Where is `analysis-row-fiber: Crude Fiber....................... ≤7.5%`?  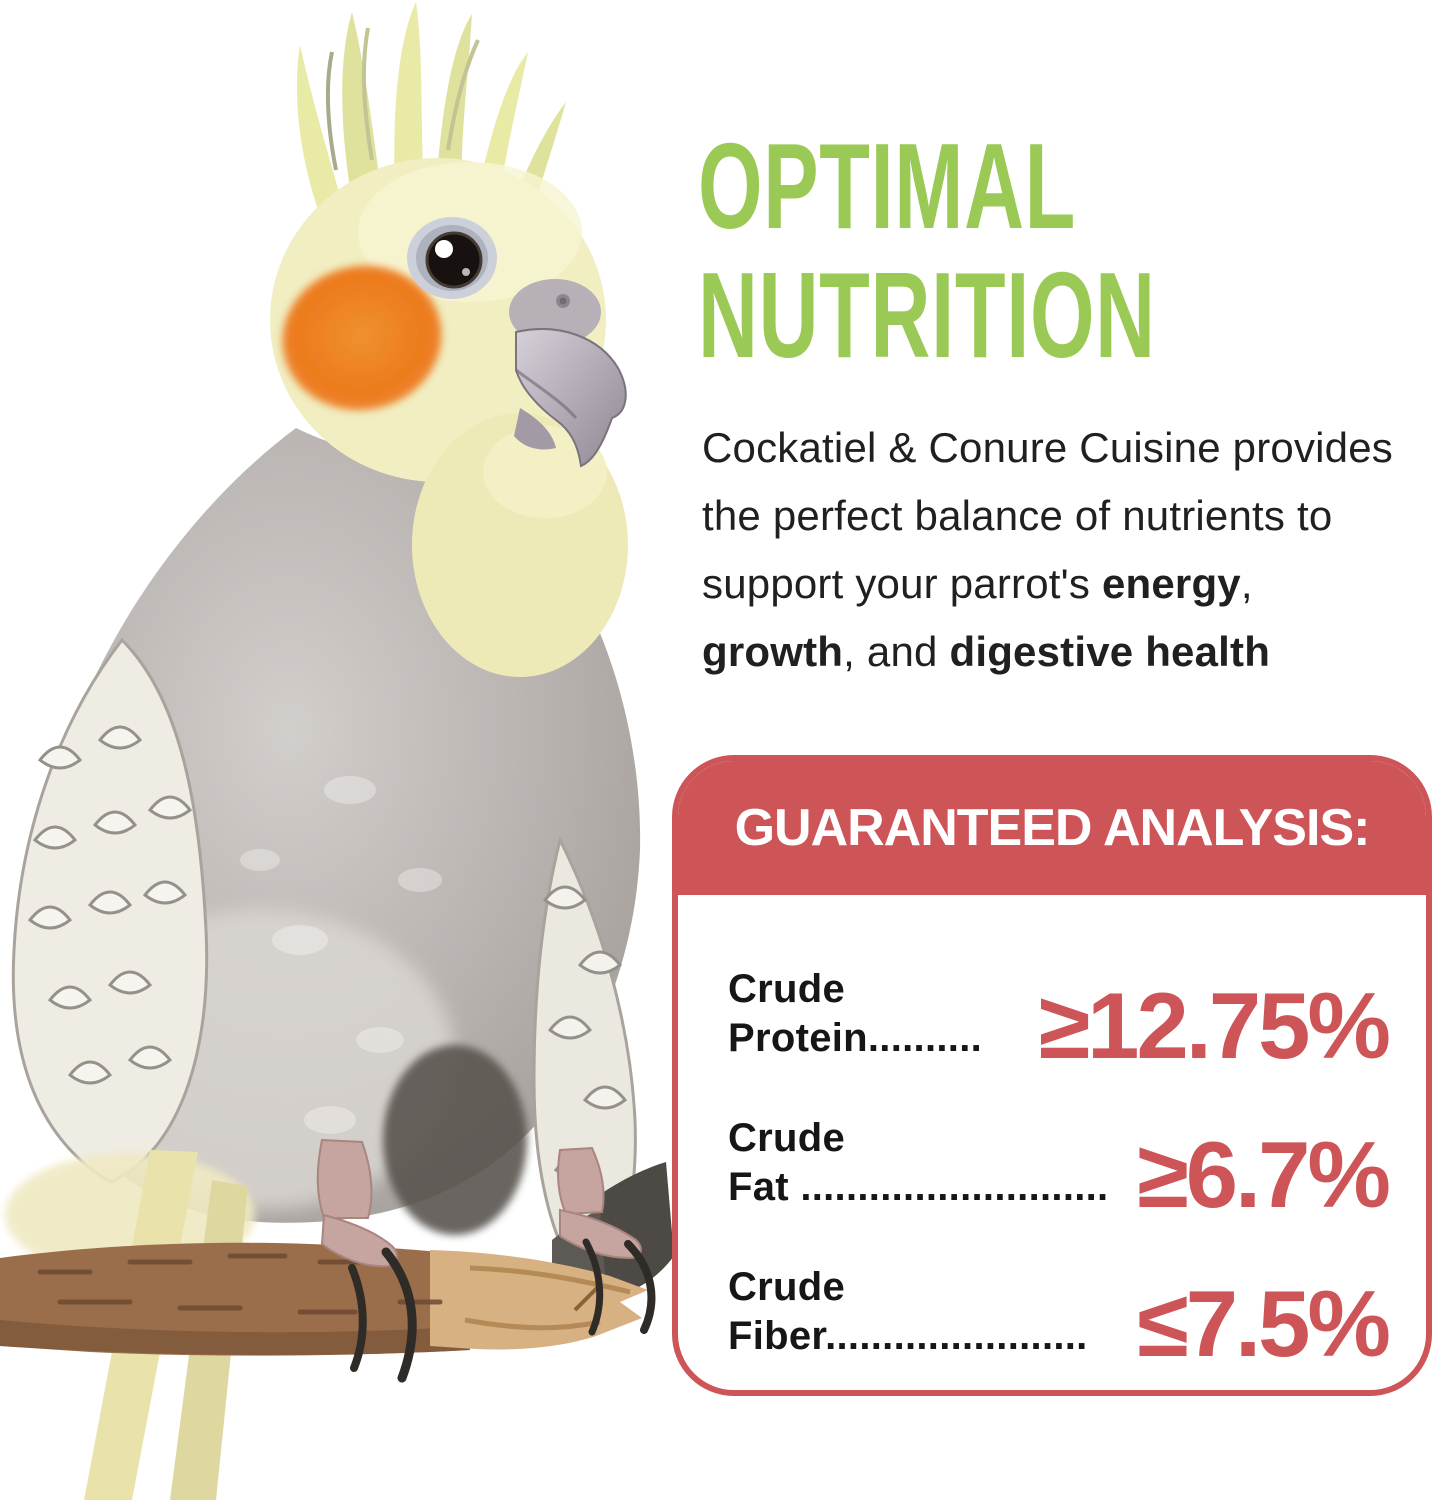
analysis-row-fiber: Crude Fiber....................... ≤7.5% is located at coordinates (1059, 1301).